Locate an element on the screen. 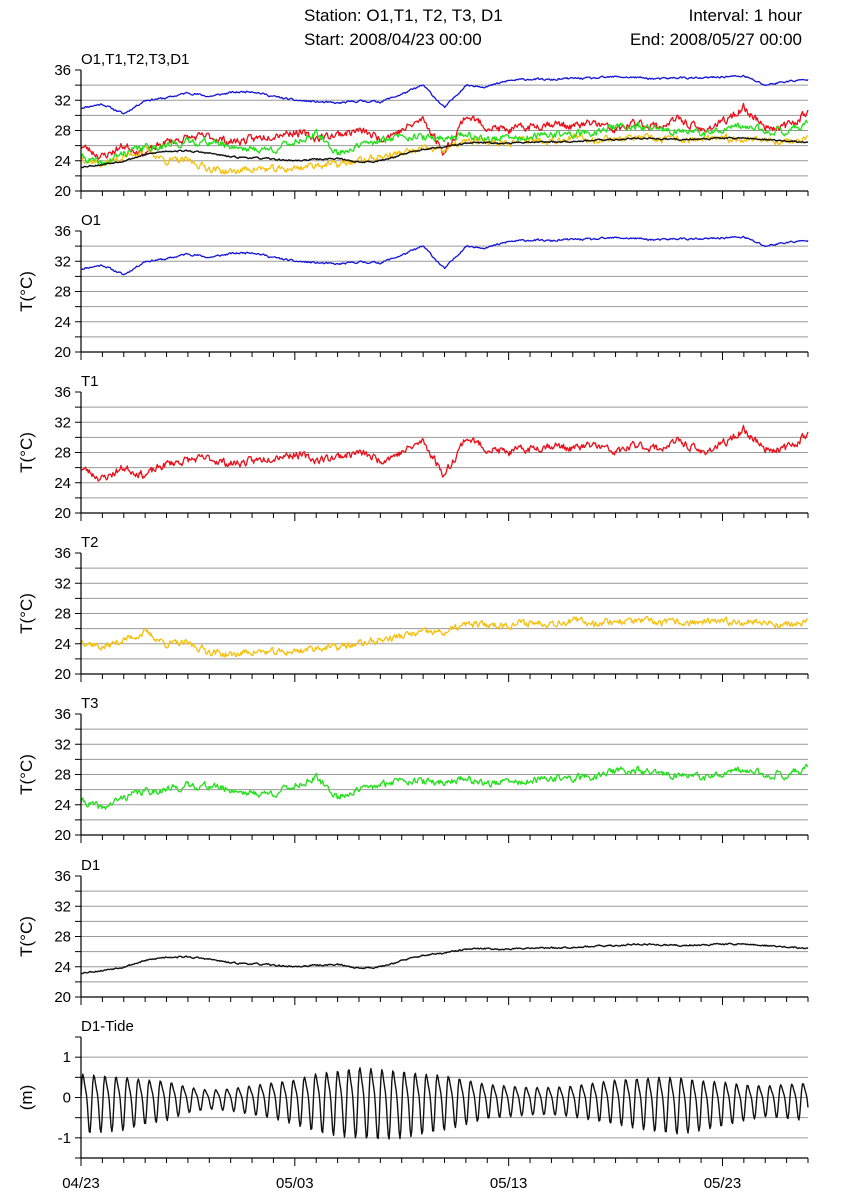 This screenshot has width=848, height=1200. y-tick-label: 0 is located at coordinates (67, 1098).